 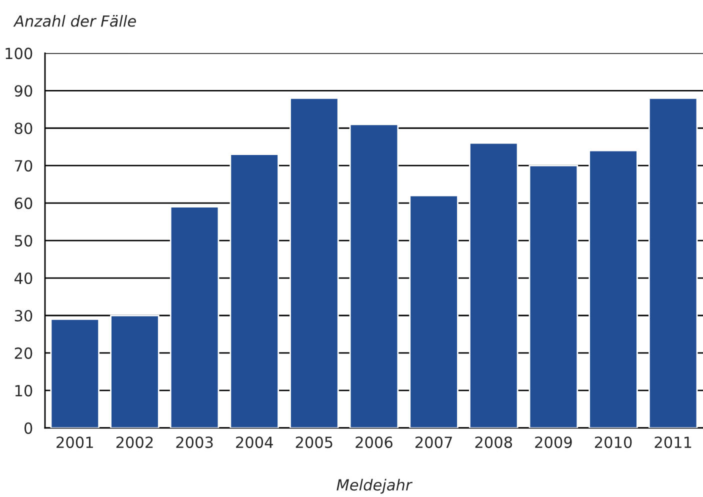 I want to click on x-tick-label: 2002, so click(x=134, y=442).